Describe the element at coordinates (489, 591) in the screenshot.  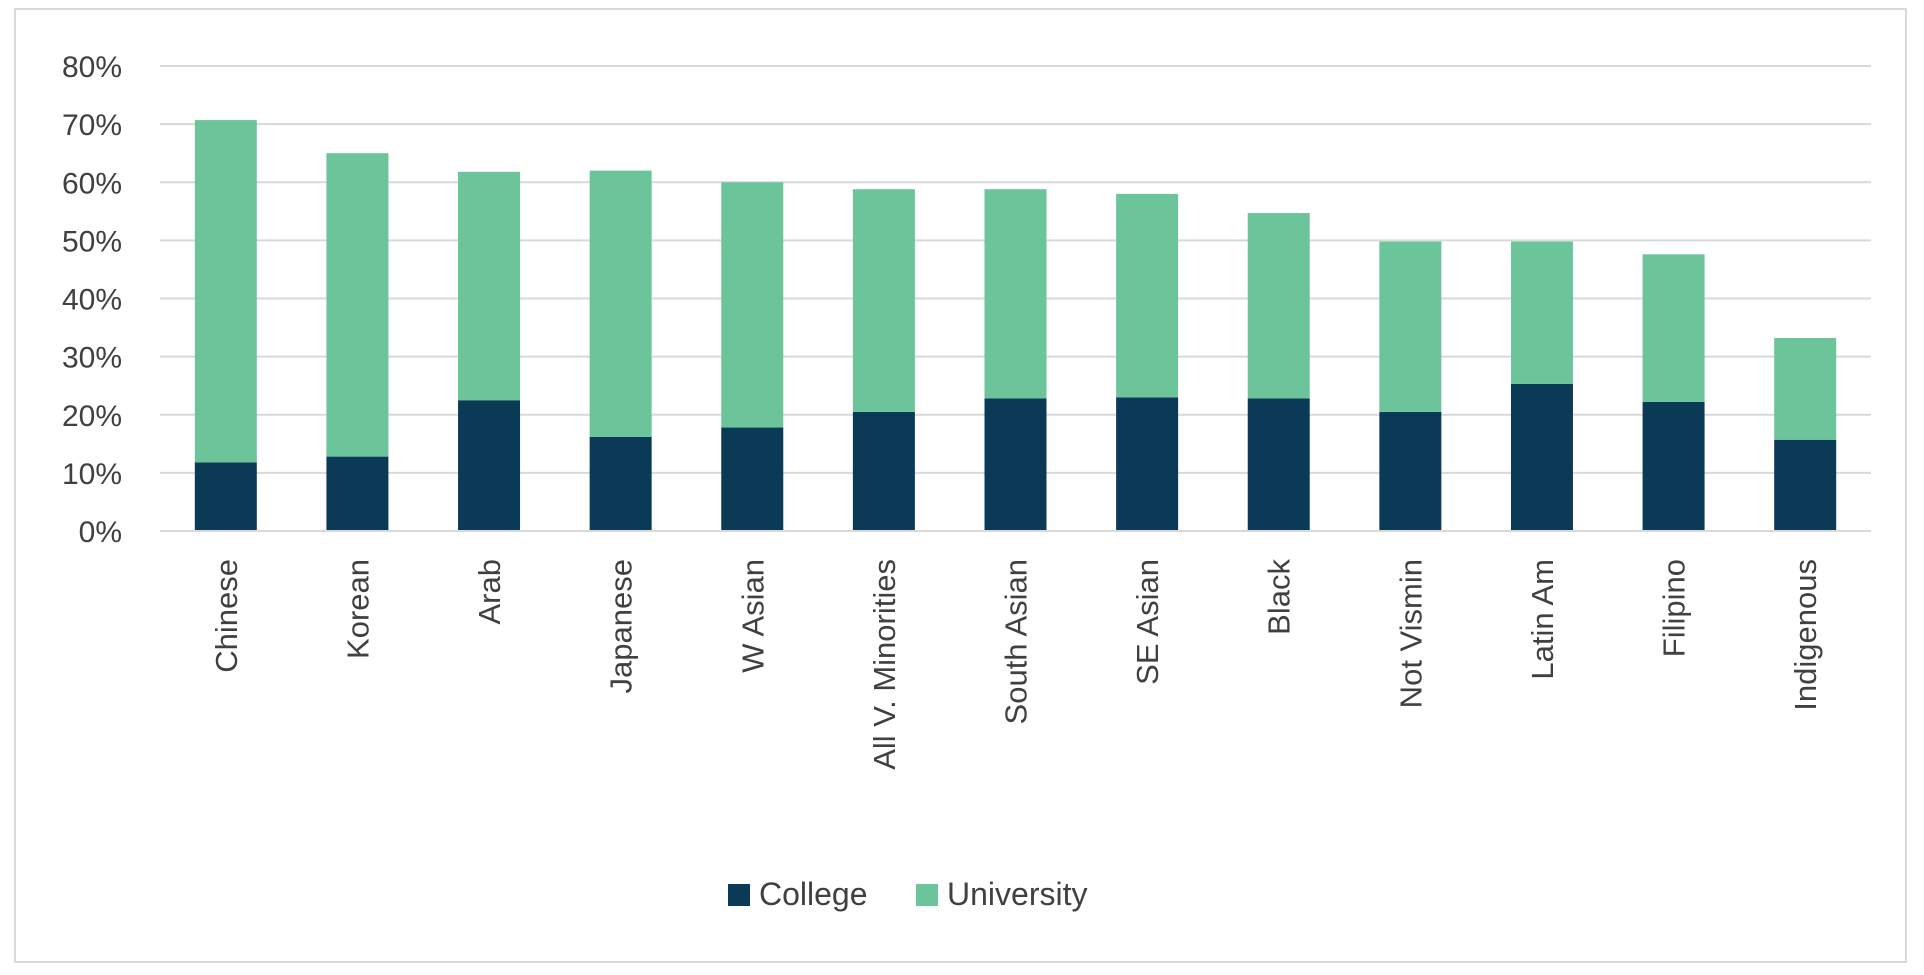
I see `x-tick-label-arab: Arab` at that location.